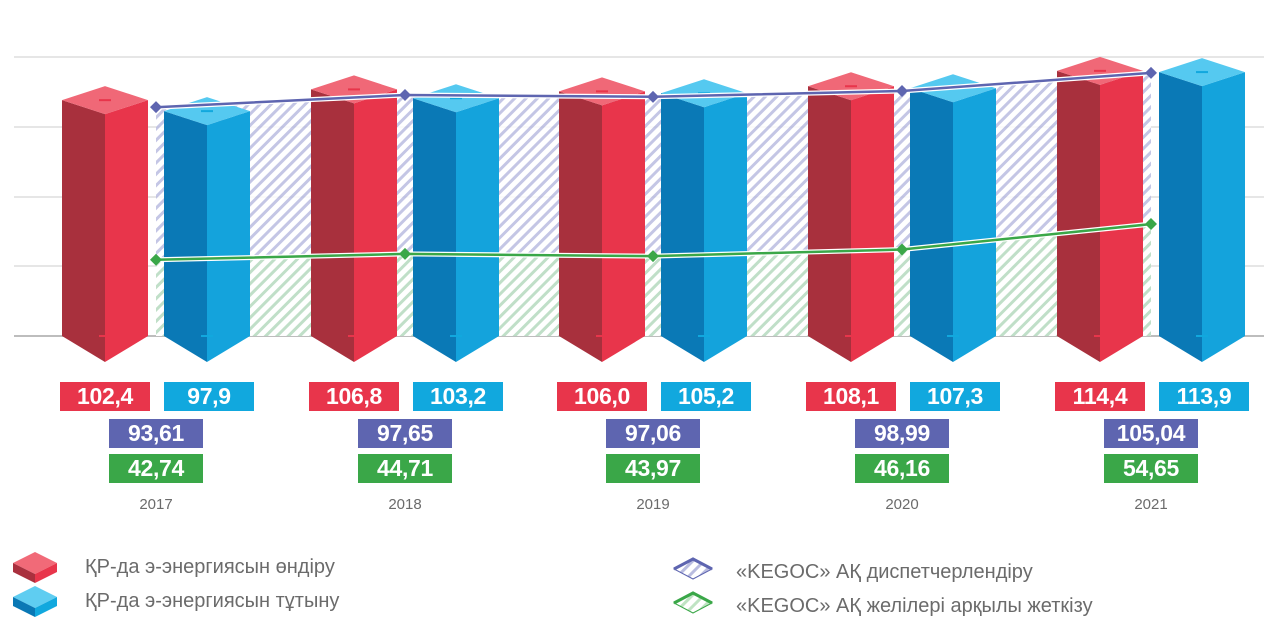 Image resolution: width=1278 pixels, height=621 pixels. Describe the element at coordinates (1151, 468) in the screenshot. I see `label-transmission-2021: 54,65` at that location.